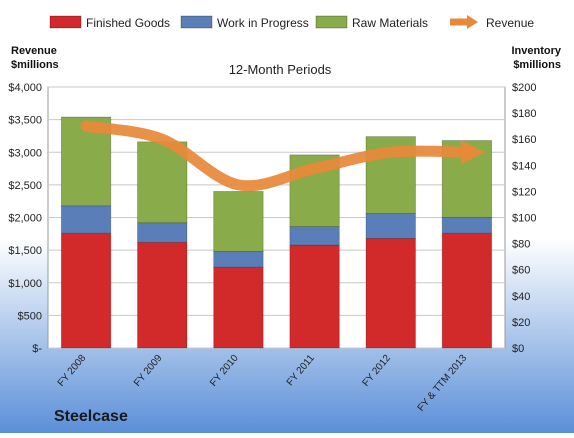 This screenshot has height=438, width=574. I want to click on right-axis-label-line-1: Inventory, so click(536, 51).